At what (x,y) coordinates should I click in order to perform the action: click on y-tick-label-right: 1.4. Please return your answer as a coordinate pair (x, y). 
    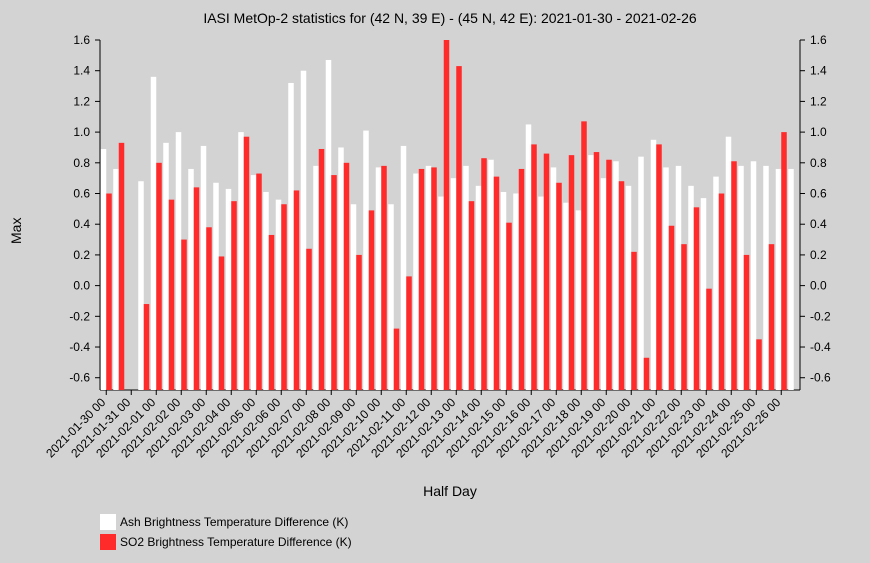
    Looking at the image, I should click on (818, 71).